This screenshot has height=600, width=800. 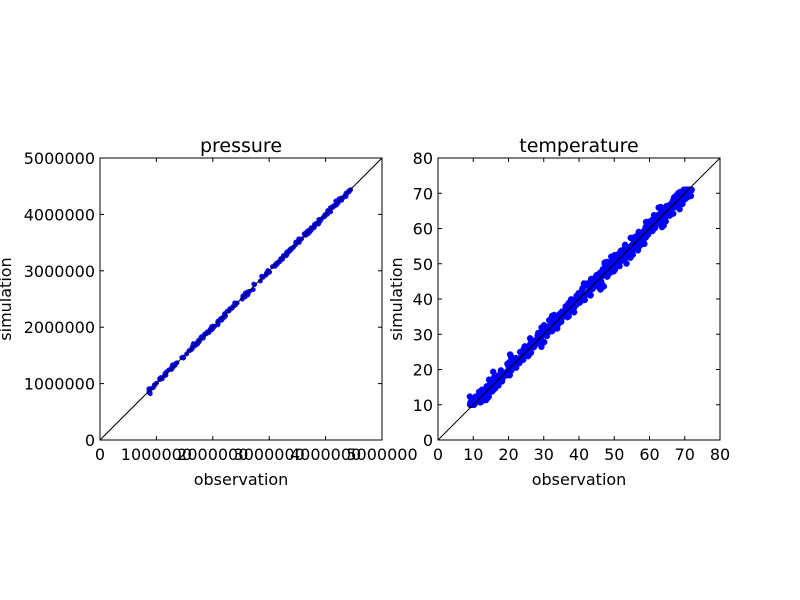 What do you see at coordinates (508, 454) in the screenshot?
I see `temperature-x-tick-label: 20` at bounding box center [508, 454].